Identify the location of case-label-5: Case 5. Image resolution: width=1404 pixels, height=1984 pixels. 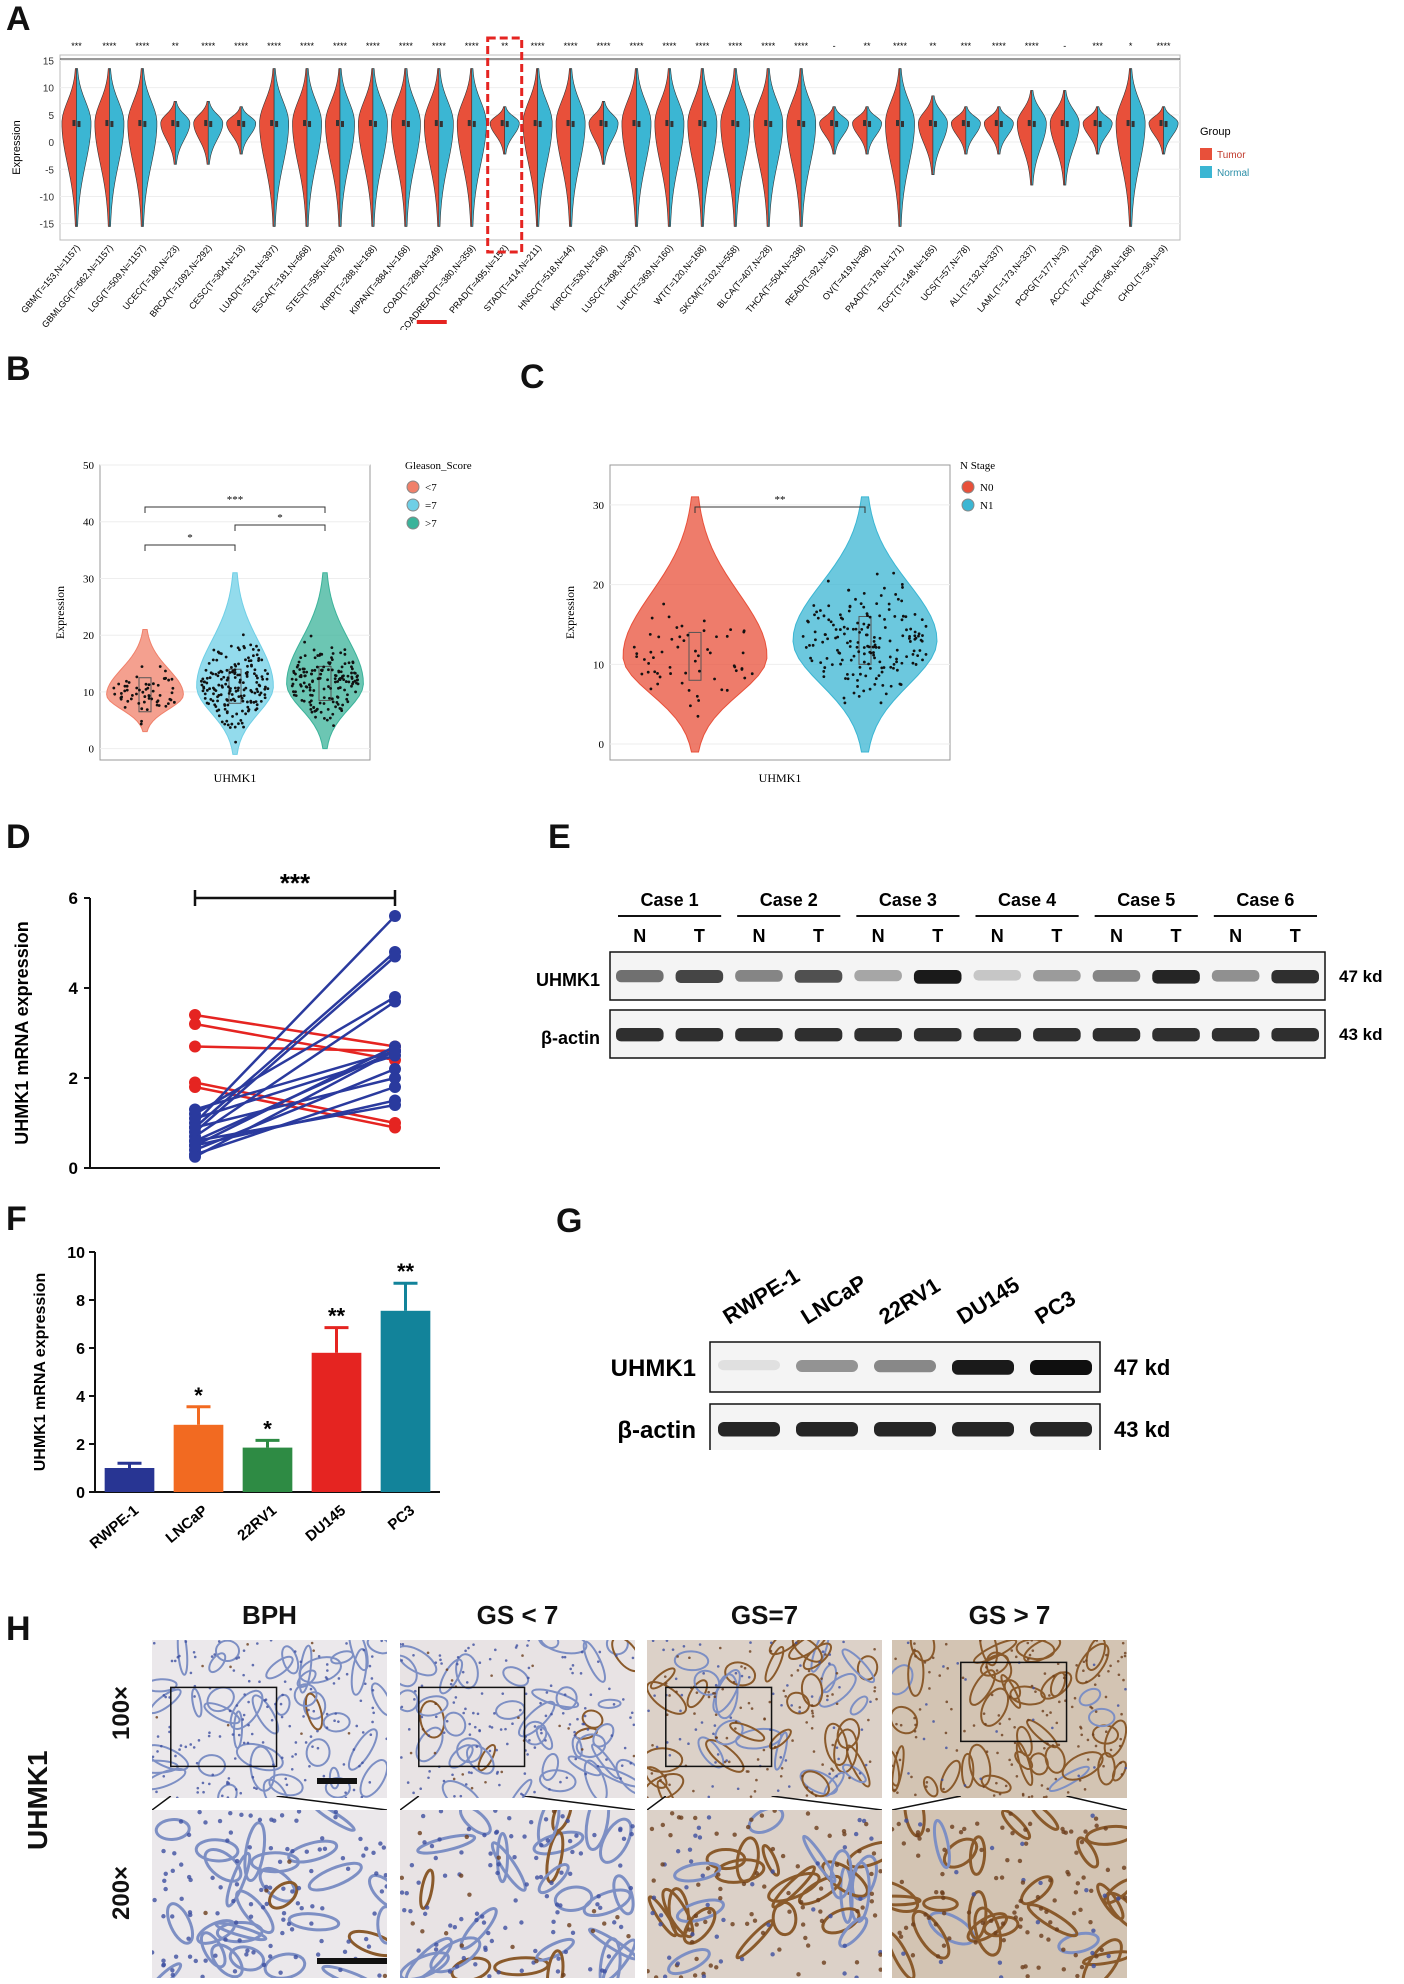
(1146, 900).